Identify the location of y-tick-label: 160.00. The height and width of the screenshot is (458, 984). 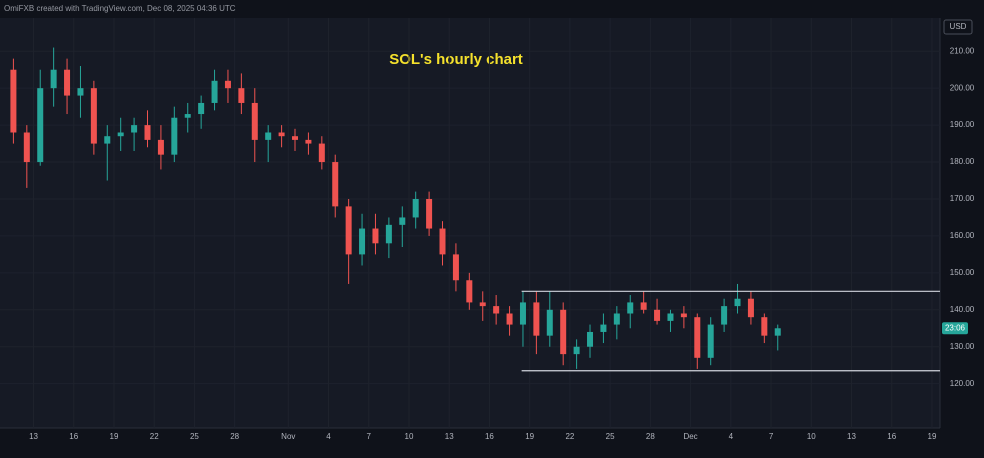
(962, 235).